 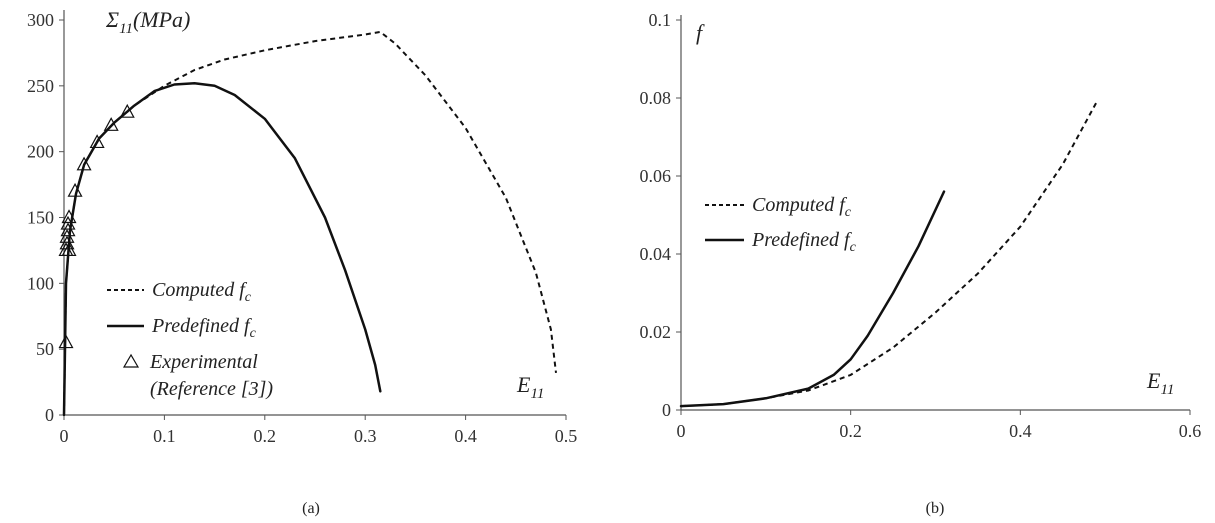 What do you see at coordinates (465, 436) in the screenshot?
I see `chart-a-x-tick-label: 0.4` at bounding box center [465, 436].